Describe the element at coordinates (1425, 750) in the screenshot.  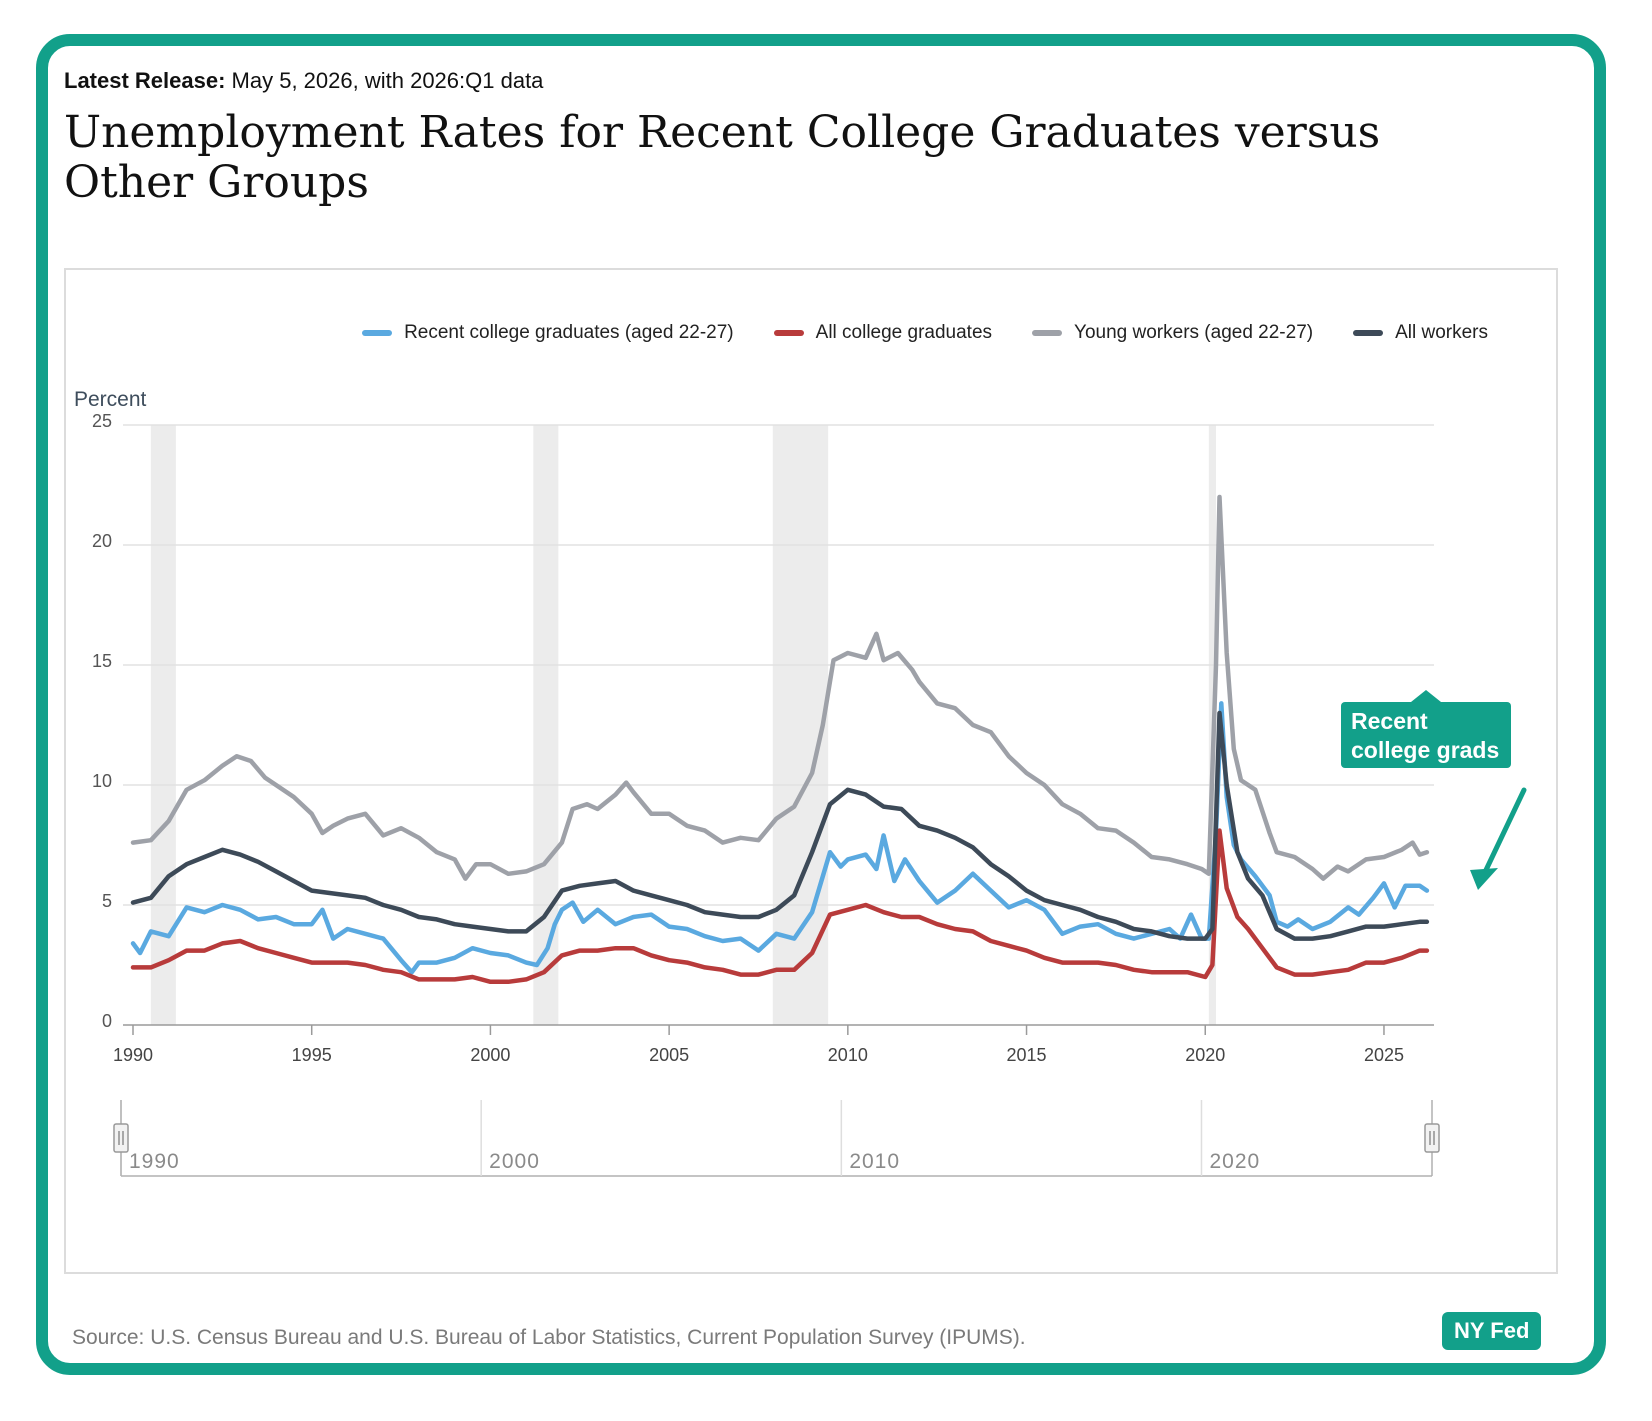
I see `annotation-line2: college grads` at that location.